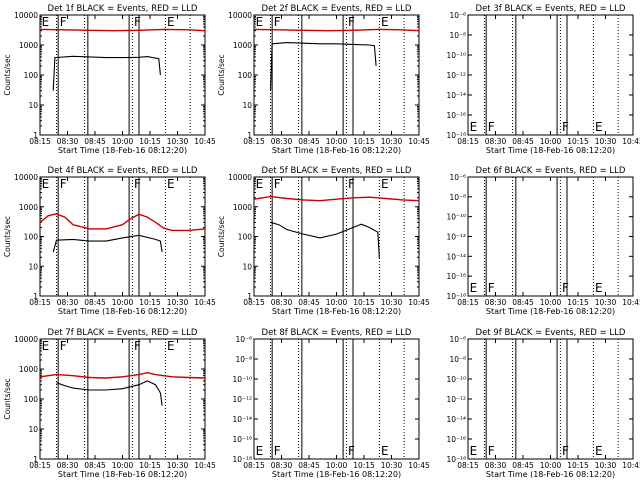 The width and height of the screenshot is (640, 480). Describe the element at coordinates (456, 439) in the screenshot. I see `y-tick-label: 10⁻¹⁶` at that location.